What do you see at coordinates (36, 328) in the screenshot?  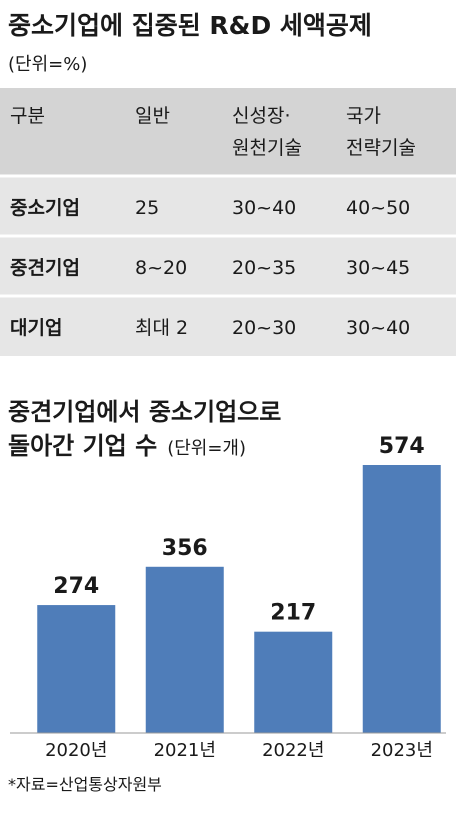 I see `cell: 대기업` at bounding box center [36, 328].